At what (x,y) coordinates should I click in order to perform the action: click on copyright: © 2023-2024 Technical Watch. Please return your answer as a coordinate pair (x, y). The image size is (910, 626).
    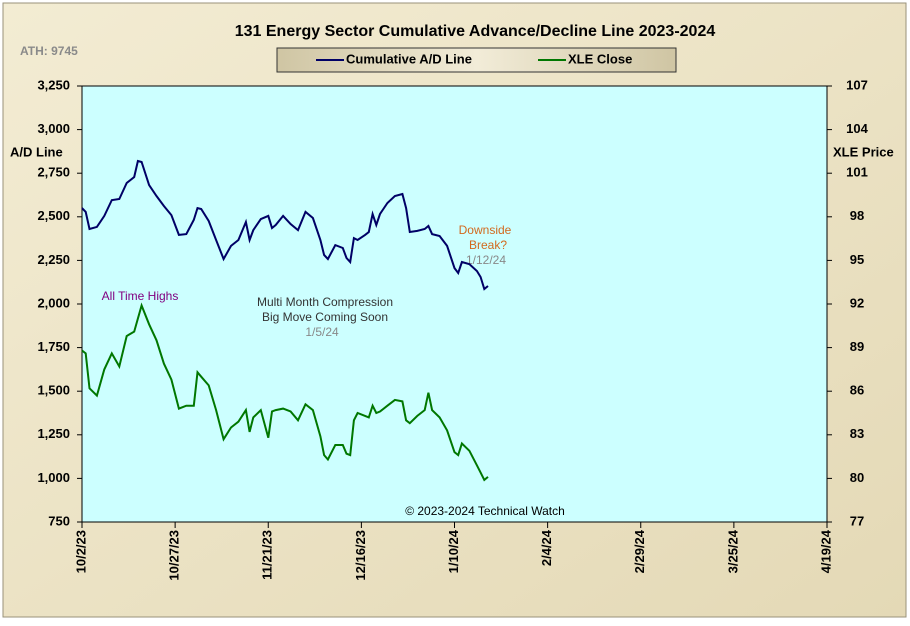
    Looking at the image, I should click on (485, 511).